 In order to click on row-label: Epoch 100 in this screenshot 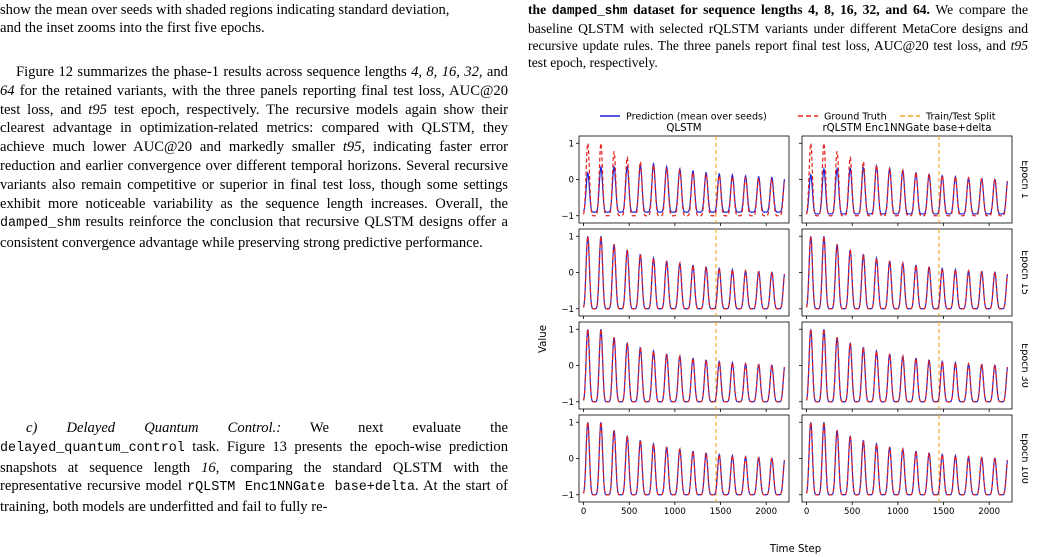, I will do `click(1023, 458)`.